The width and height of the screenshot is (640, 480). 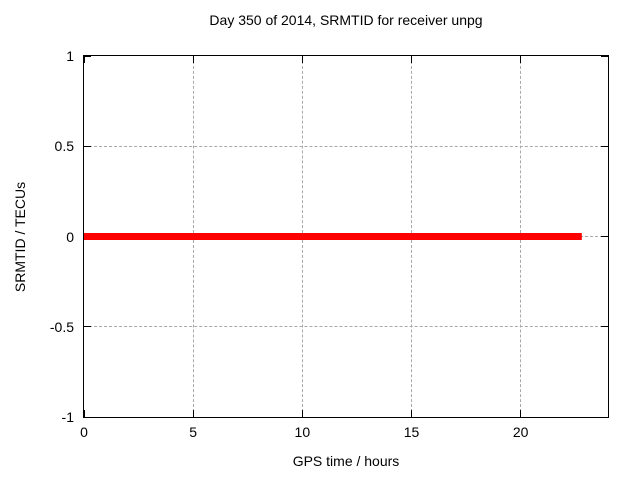 What do you see at coordinates (302, 432) in the screenshot?
I see `x-tick-label: 10` at bounding box center [302, 432].